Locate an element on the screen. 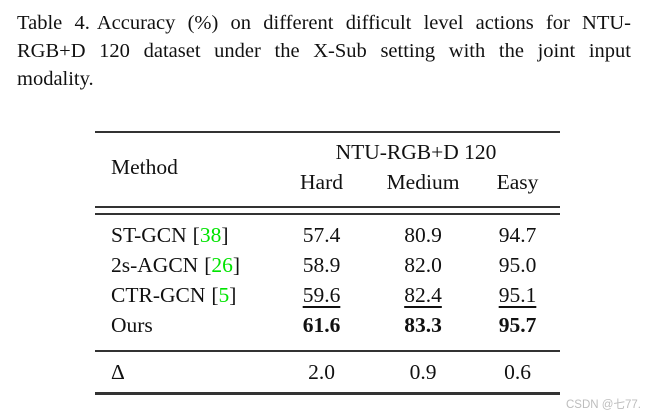 The width and height of the screenshot is (648, 417). value-hard: 61.6 is located at coordinates (321, 325).